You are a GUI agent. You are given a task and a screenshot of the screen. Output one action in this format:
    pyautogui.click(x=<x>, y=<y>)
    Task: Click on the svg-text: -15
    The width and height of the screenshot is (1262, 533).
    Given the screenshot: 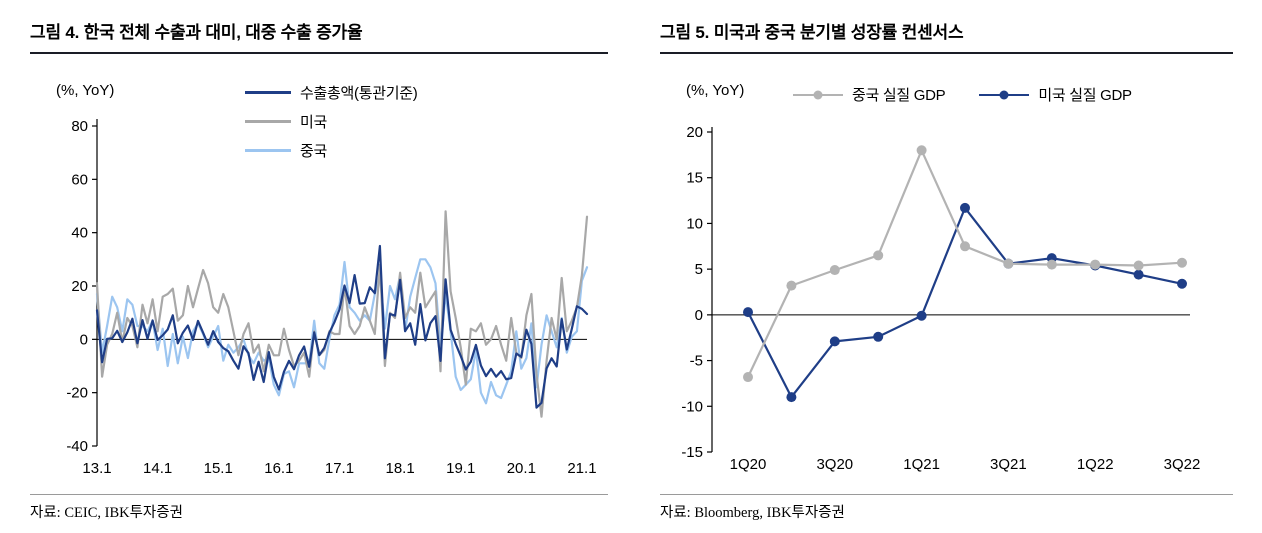 What is the action you would take?
    pyautogui.click(x=692, y=452)
    